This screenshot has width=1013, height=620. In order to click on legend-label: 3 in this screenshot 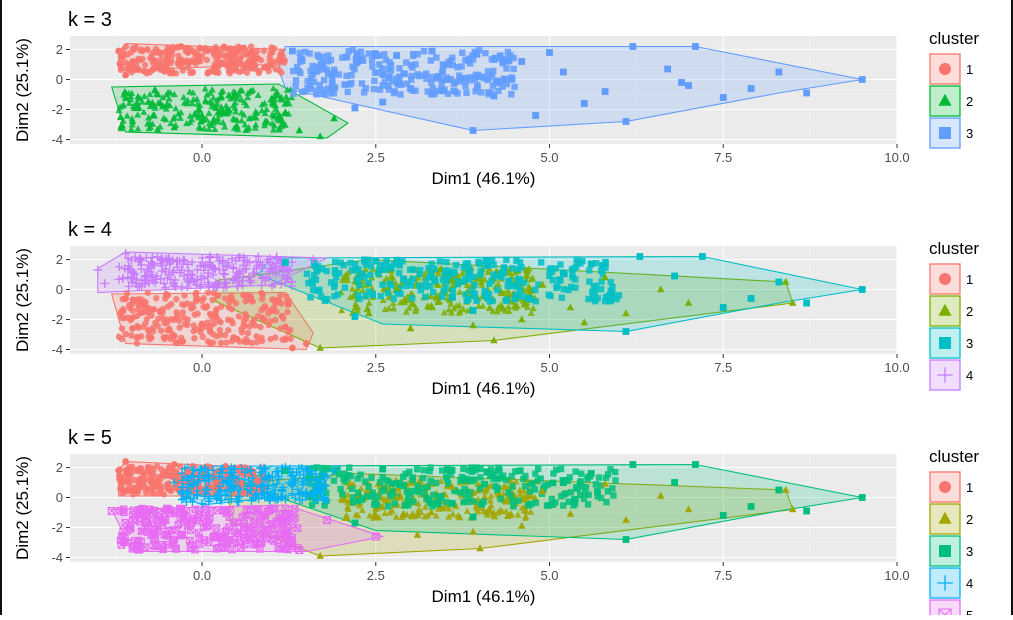, I will do `click(969, 133)`.